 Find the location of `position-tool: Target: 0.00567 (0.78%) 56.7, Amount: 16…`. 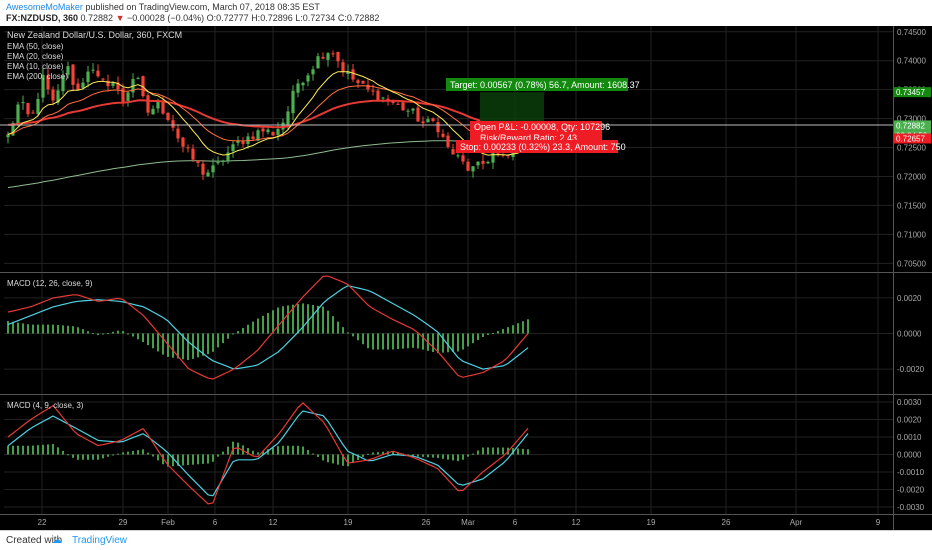

position-tool: Target: 0.00567 (0.78%) 56.7, Amount: 16… is located at coordinates (446, 115).